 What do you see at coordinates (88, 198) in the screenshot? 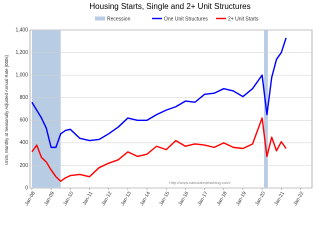
I see `x-tick-label: Jan-11` at bounding box center [88, 198].